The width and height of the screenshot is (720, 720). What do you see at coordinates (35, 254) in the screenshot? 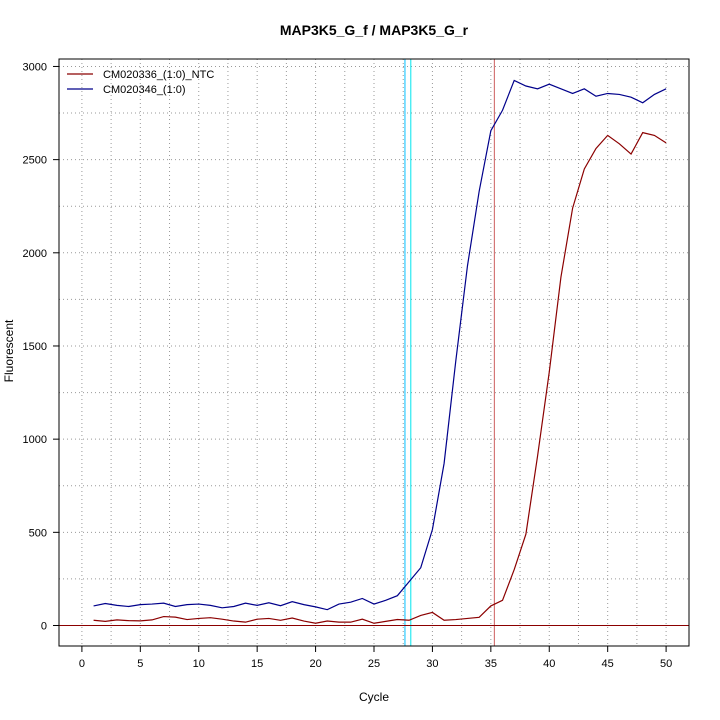
I see `y-tick-label: 2000` at bounding box center [35, 254].